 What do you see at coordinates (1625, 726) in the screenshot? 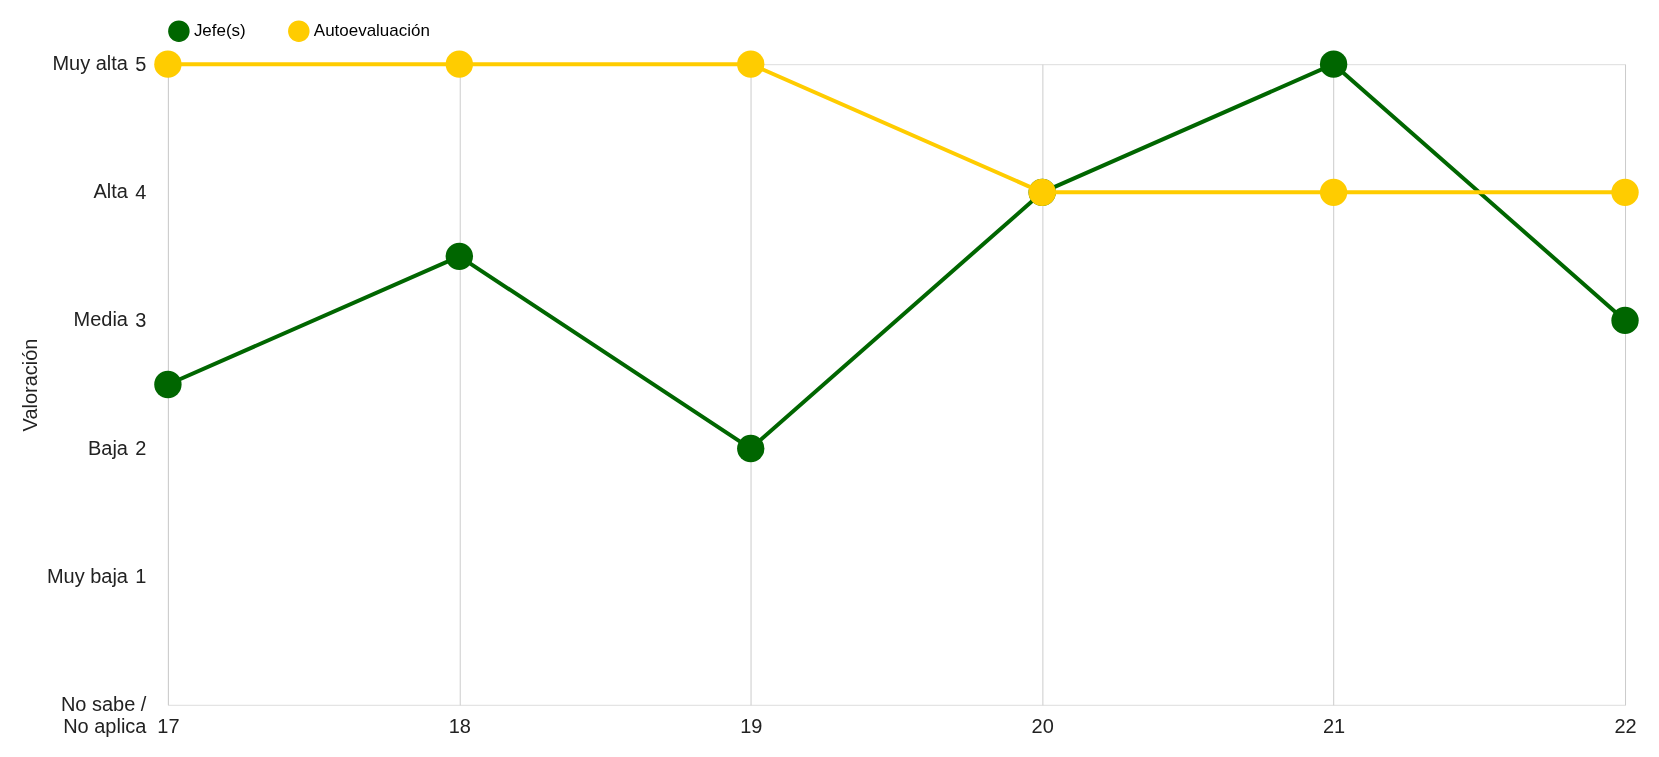
I see `x-tick-label: 22` at bounding box center [1625, 726].